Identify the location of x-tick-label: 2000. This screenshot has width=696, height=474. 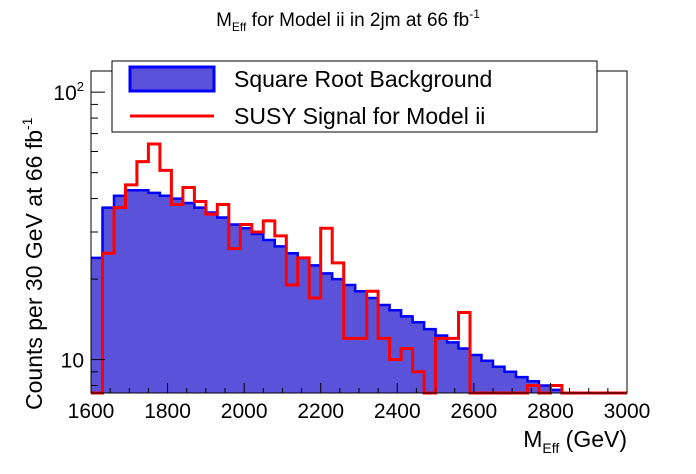
(244, 411).